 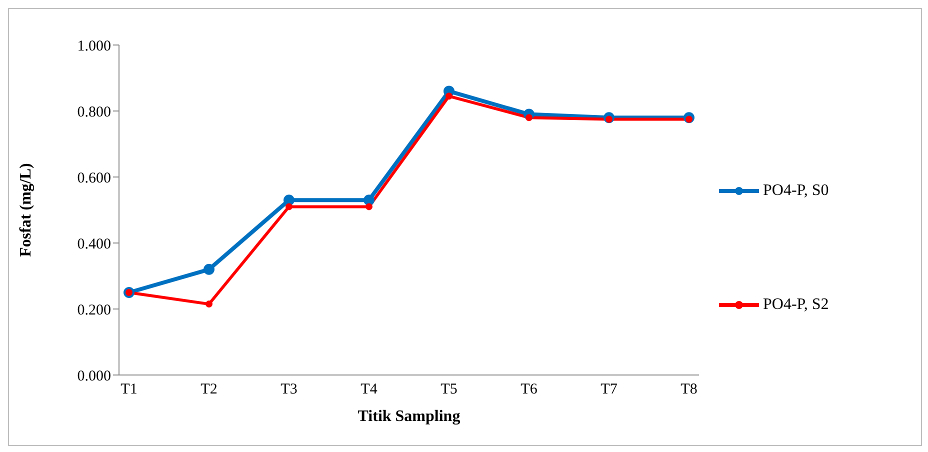 I want to click on y-tick-label: 0.800, so click(x=94, y=112).